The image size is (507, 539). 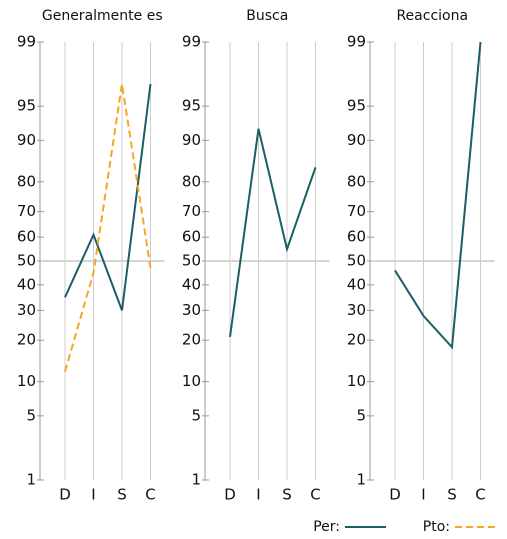 I want to click on panel-title: Busca, so click(x=267, y=16).